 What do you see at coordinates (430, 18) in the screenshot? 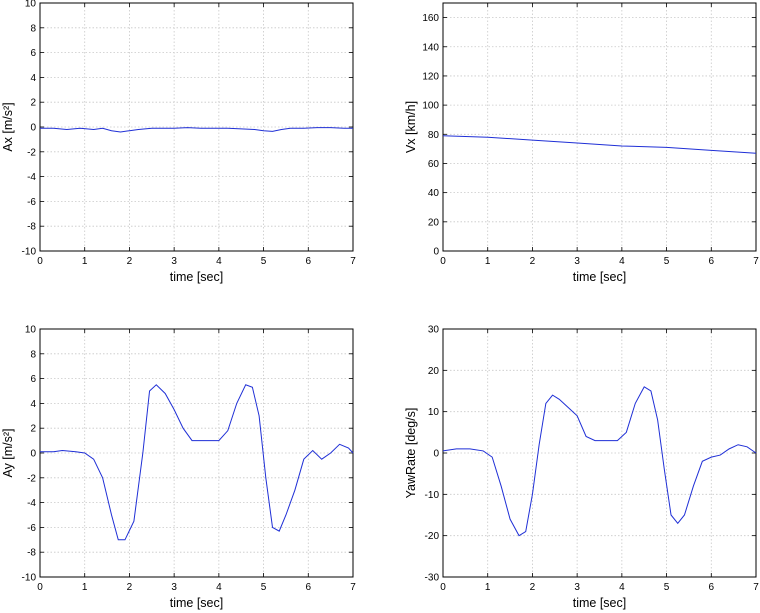
I see `y-tick-label: 160` at bounding box center [430, 18].